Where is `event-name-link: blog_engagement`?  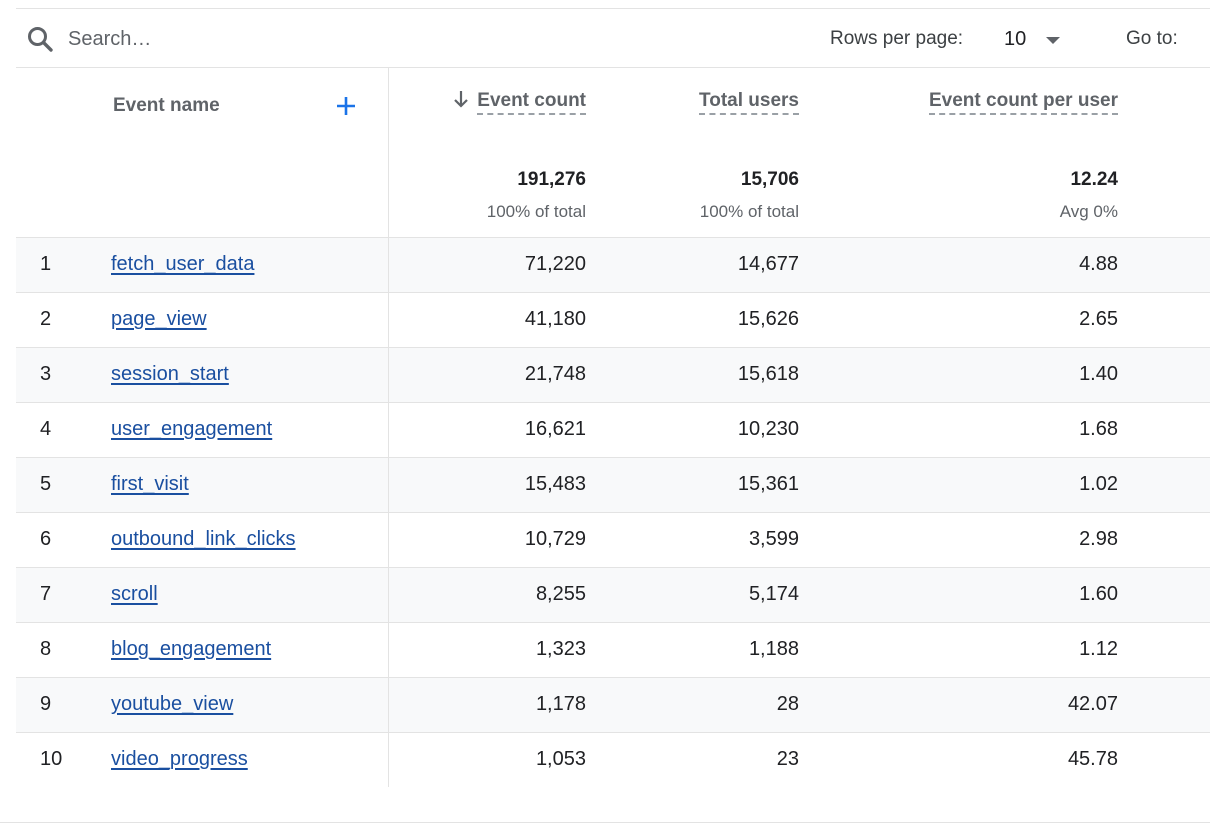
event-name-link: blog_engagement is located at coordinates (191, 649).